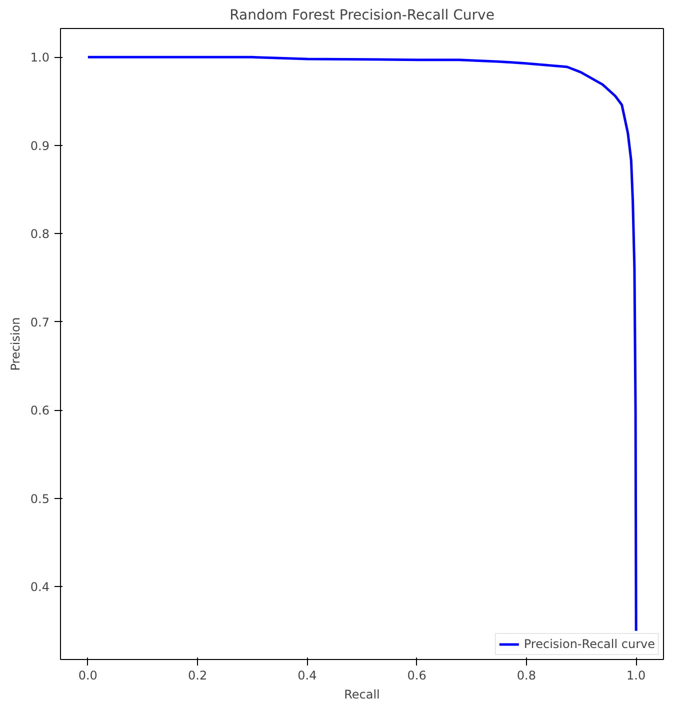 This screenshot has height=704, width=683. I want to click on y-tick-label: 0.6, so click(40, 411).